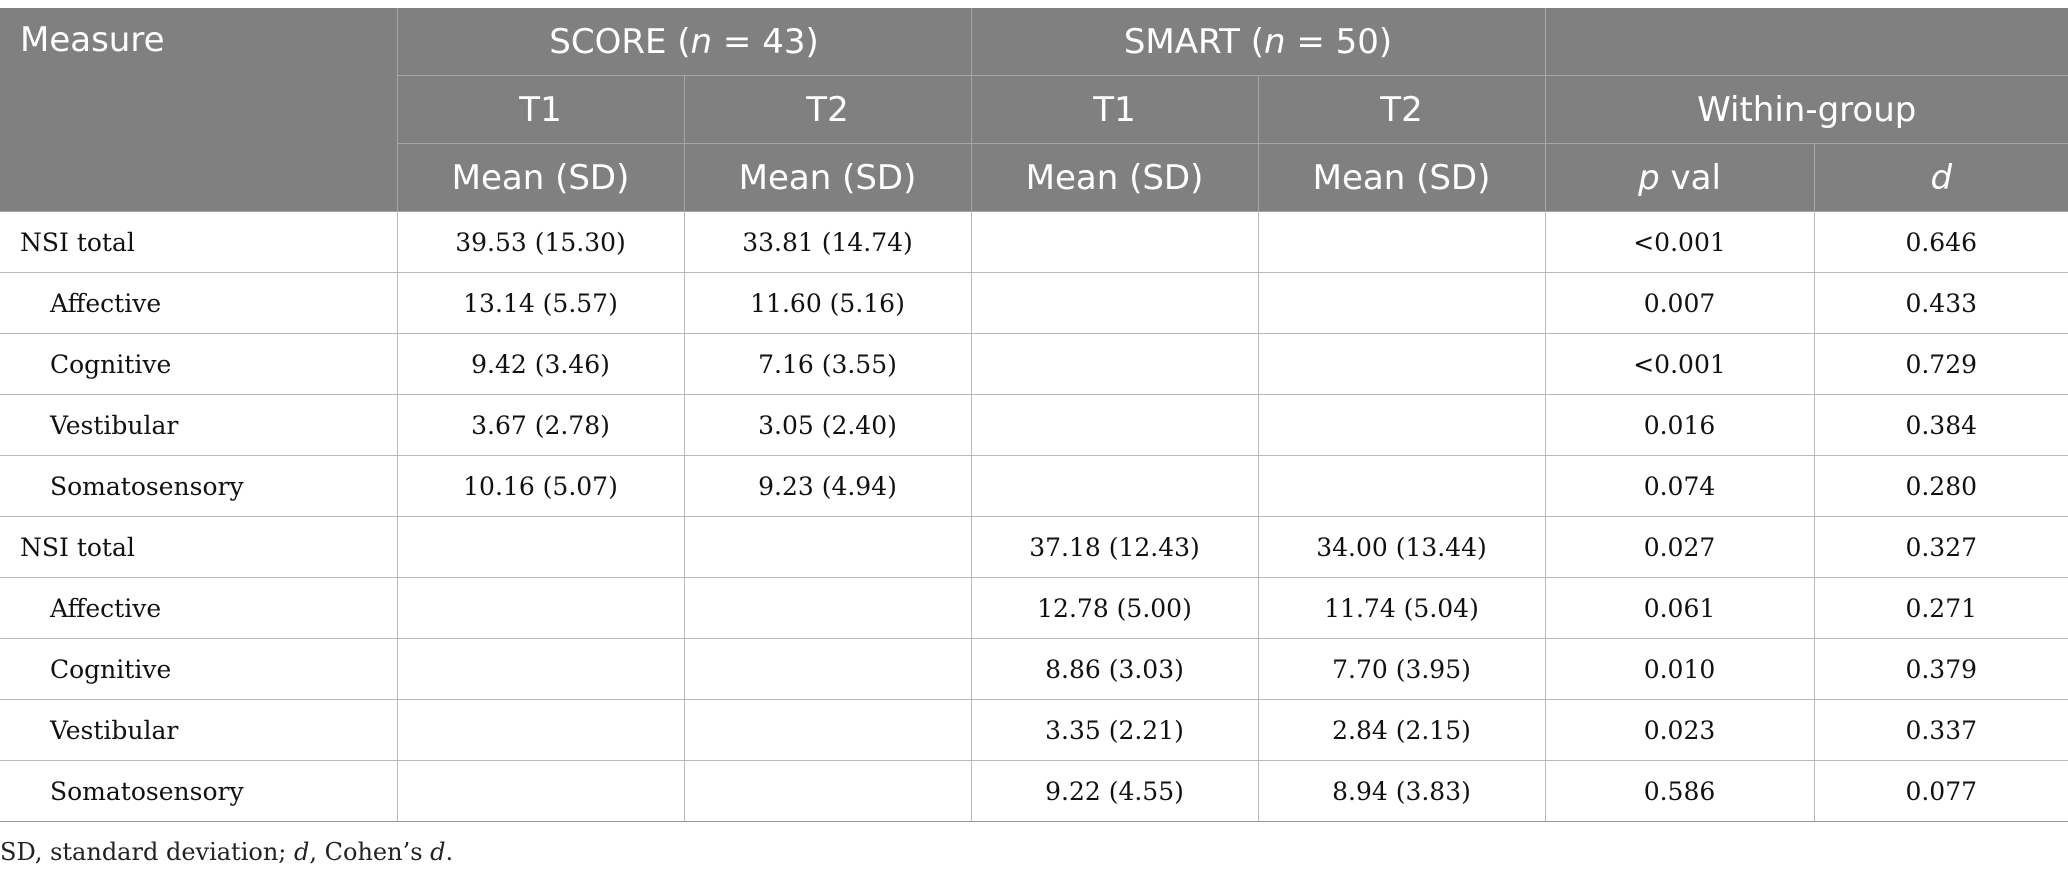  I want to click on smart-t1-cell: 8.86 (3.03), so click(1114, 669).